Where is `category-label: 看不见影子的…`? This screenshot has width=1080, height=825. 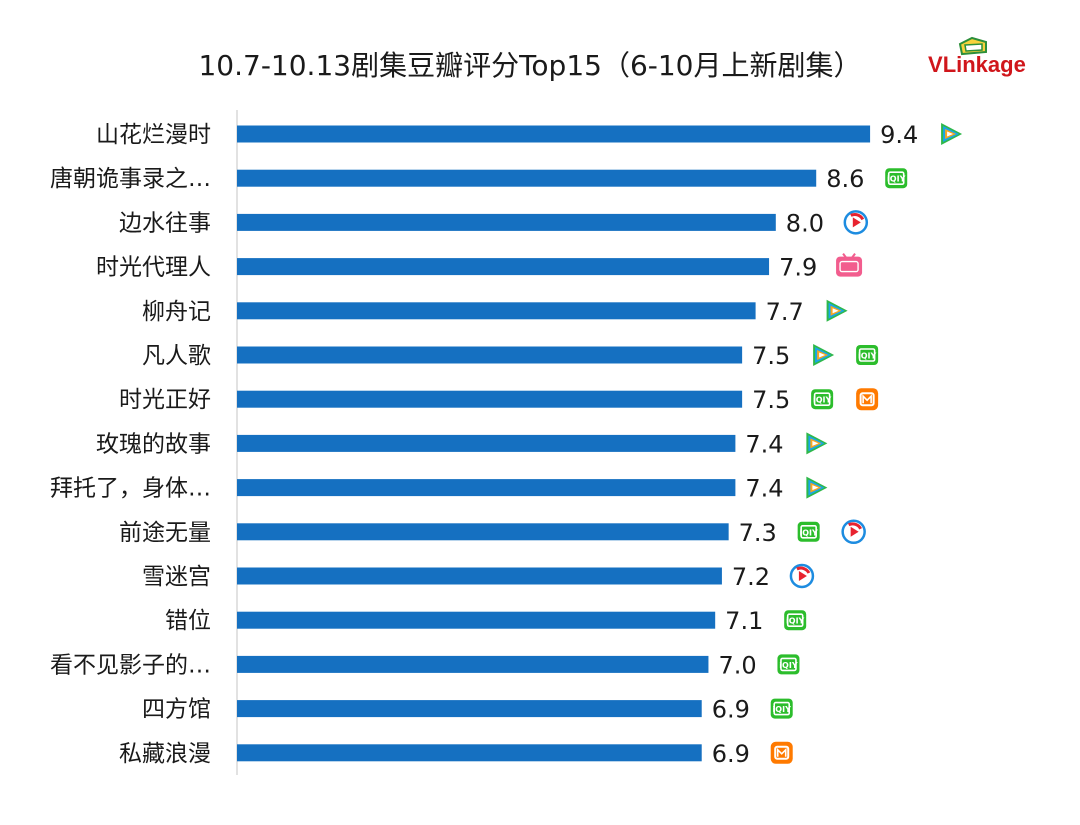 category-label: 看不见影子的… is located at coordinates (130, 665).